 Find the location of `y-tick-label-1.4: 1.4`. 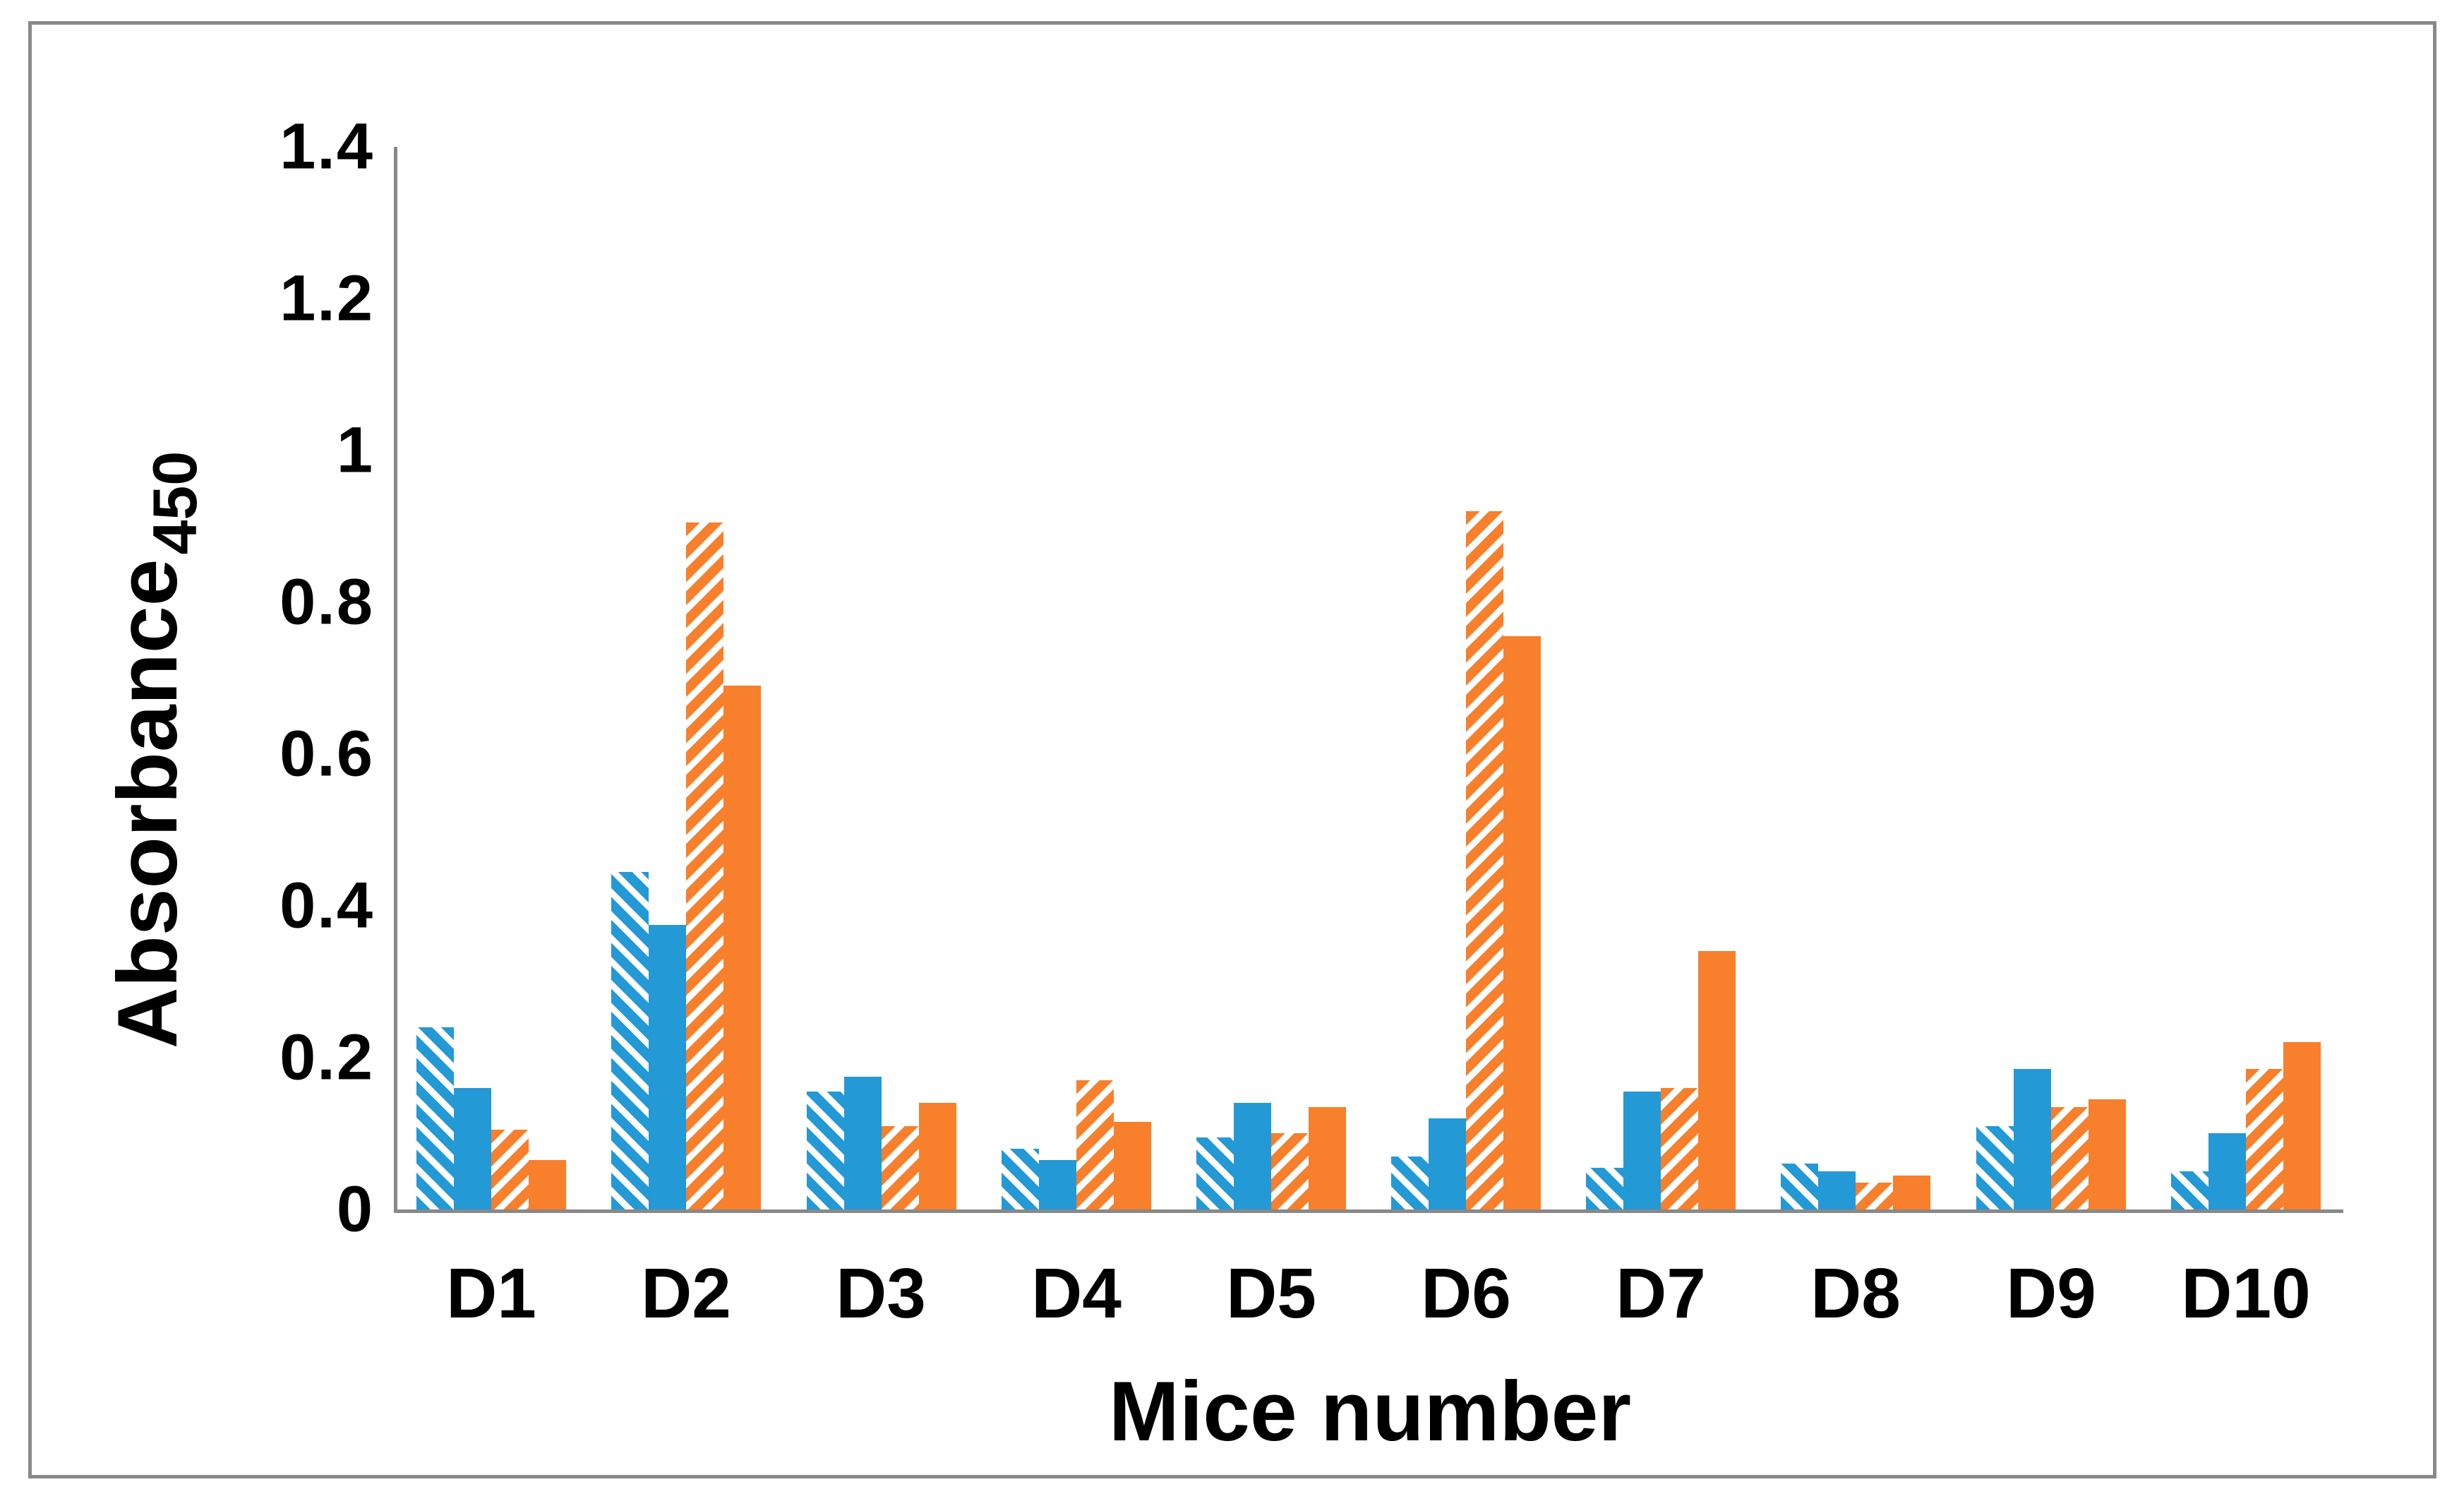

y-tick-label-1.4: 1.4 is located at coordinates (327, 146).